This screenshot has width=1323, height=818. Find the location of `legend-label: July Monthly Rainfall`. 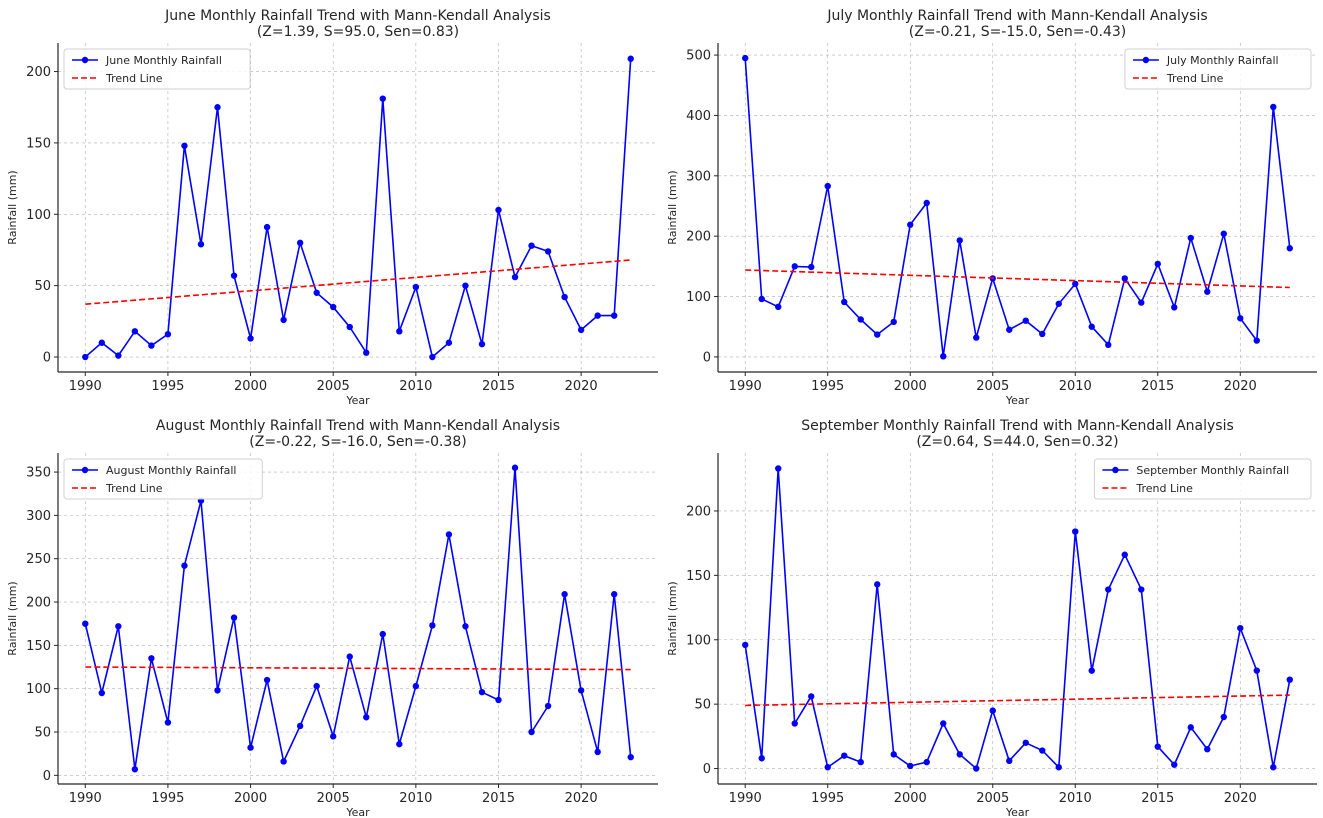

legend-label: July Monthly Rainfall is located at coordinates (1222, 60).